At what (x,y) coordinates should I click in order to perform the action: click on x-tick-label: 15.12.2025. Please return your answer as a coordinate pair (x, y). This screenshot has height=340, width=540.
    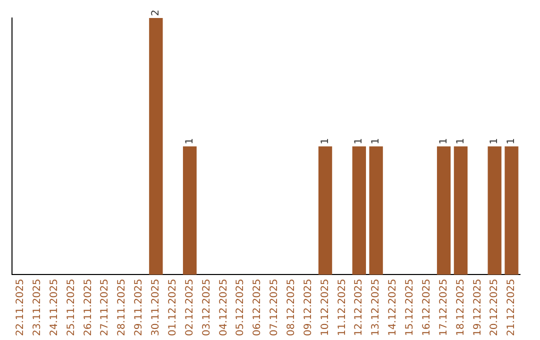
    Looking at the image, I should click on (410, 307).